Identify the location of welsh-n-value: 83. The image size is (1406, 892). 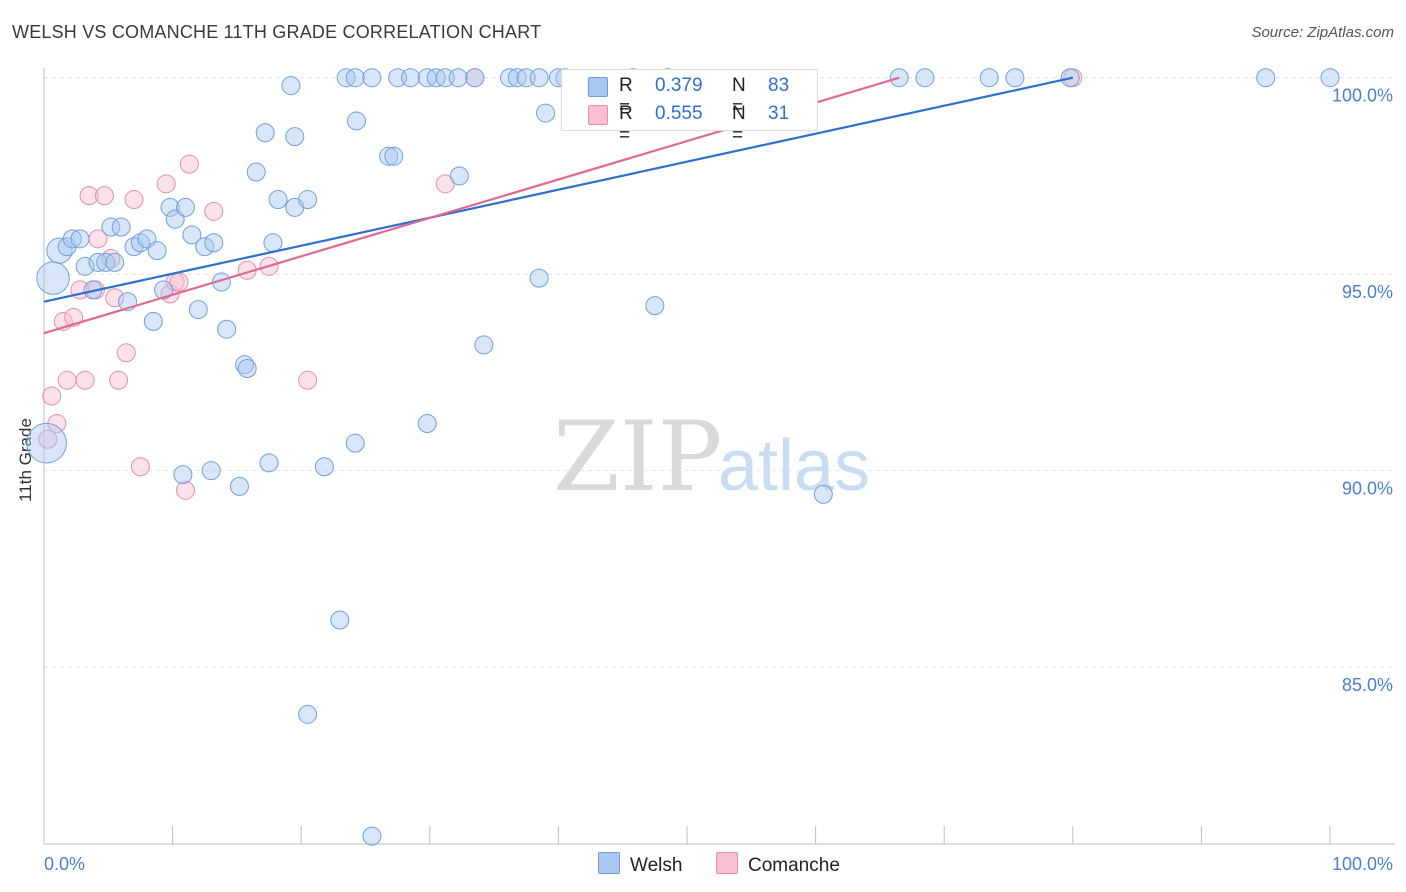
(779, 85).